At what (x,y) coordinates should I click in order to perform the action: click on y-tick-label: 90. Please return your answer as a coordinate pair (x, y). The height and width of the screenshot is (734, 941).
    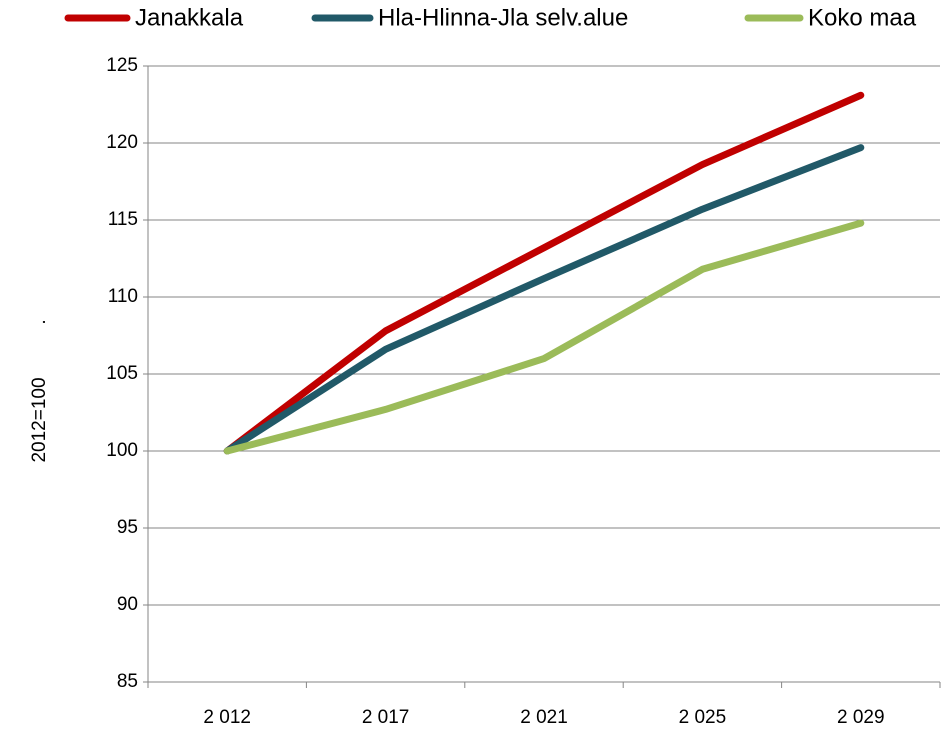
    Looking at the image, I should click on (127, 604).